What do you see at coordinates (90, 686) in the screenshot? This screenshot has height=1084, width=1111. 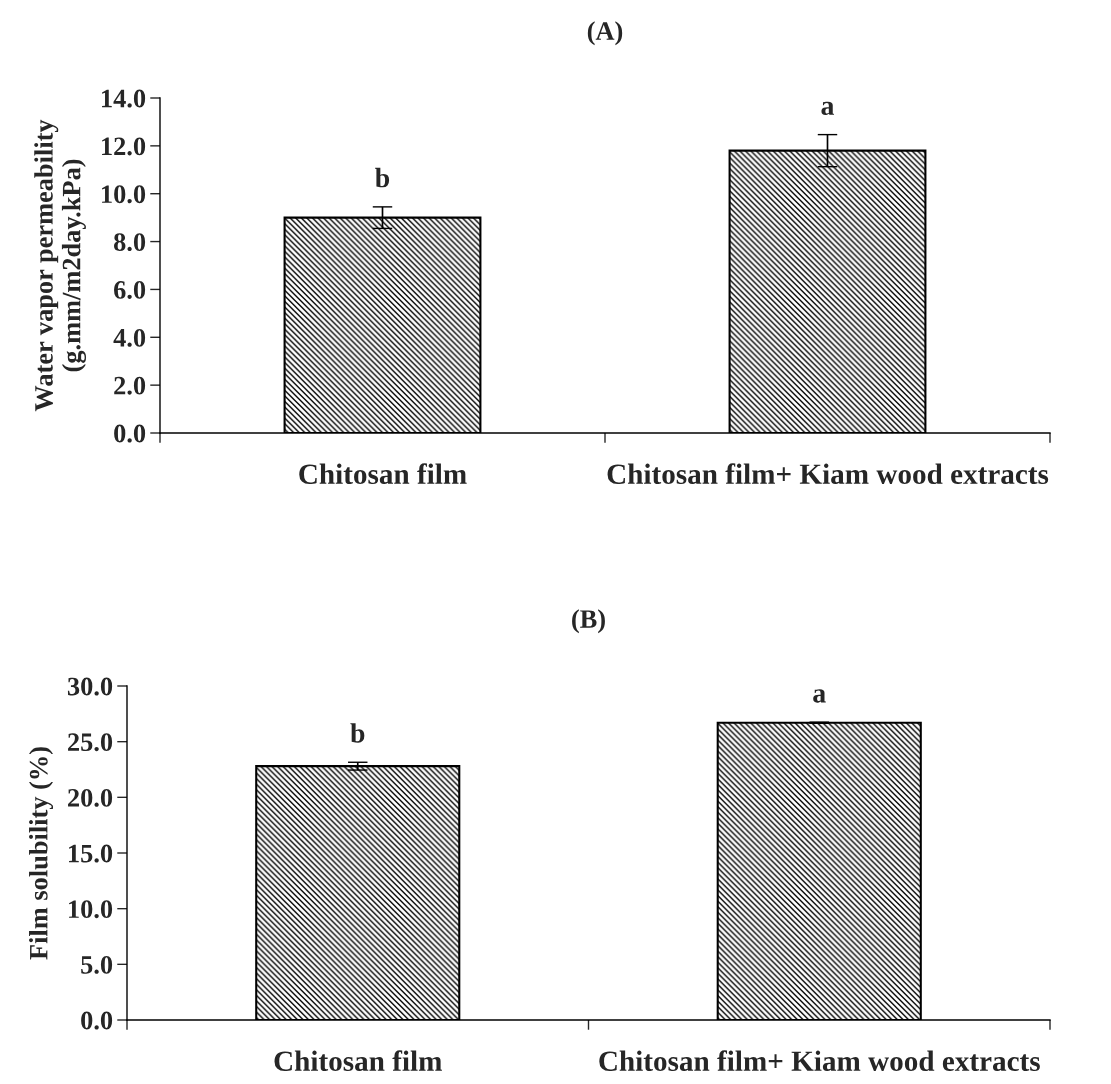 I see `y-tick-label: 30.0` at bounding box center [90, 686].